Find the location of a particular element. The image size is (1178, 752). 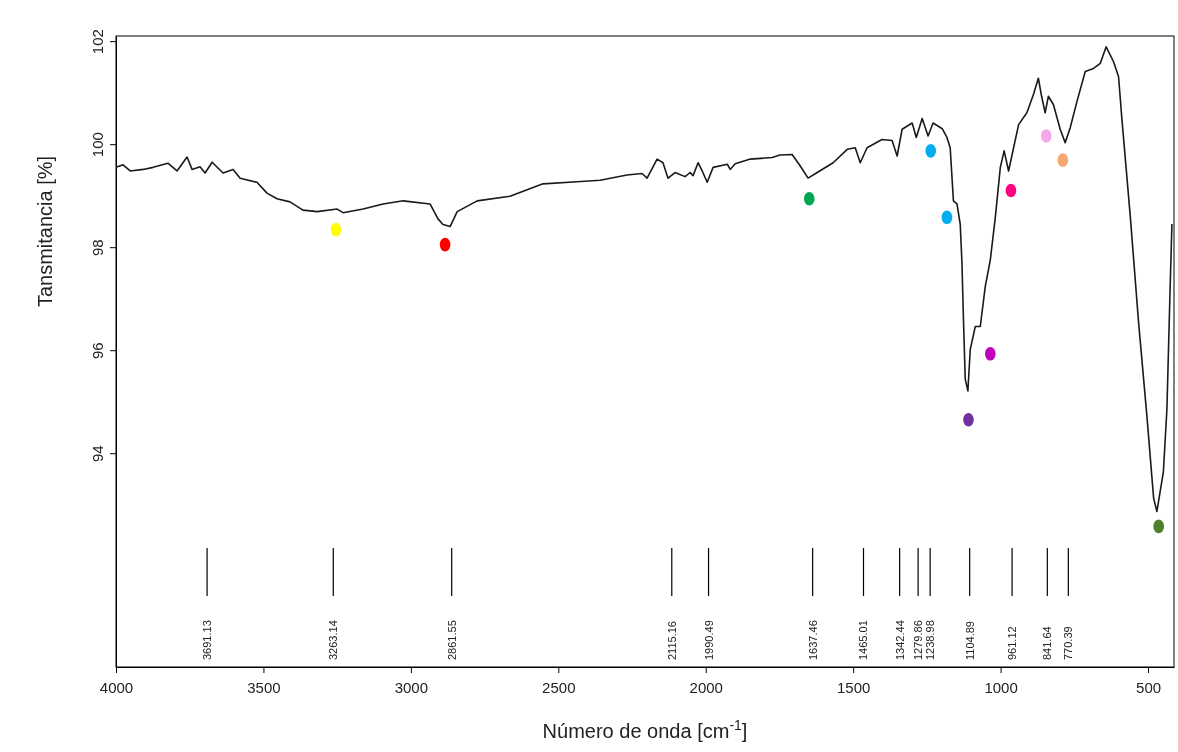

annotation: 1104.89 is located at coordinates (969, 640).